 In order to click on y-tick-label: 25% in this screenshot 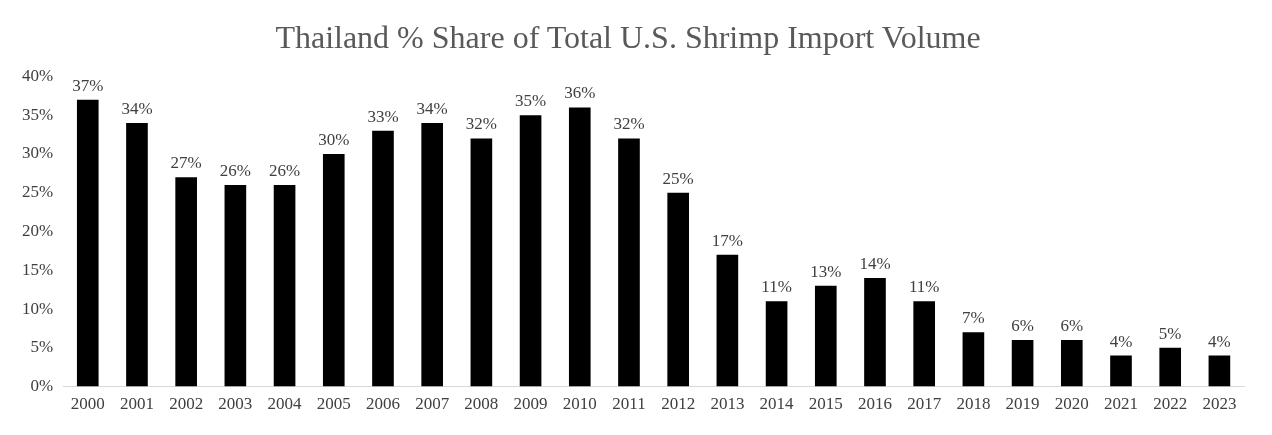, I will do `click(37, 192)`.